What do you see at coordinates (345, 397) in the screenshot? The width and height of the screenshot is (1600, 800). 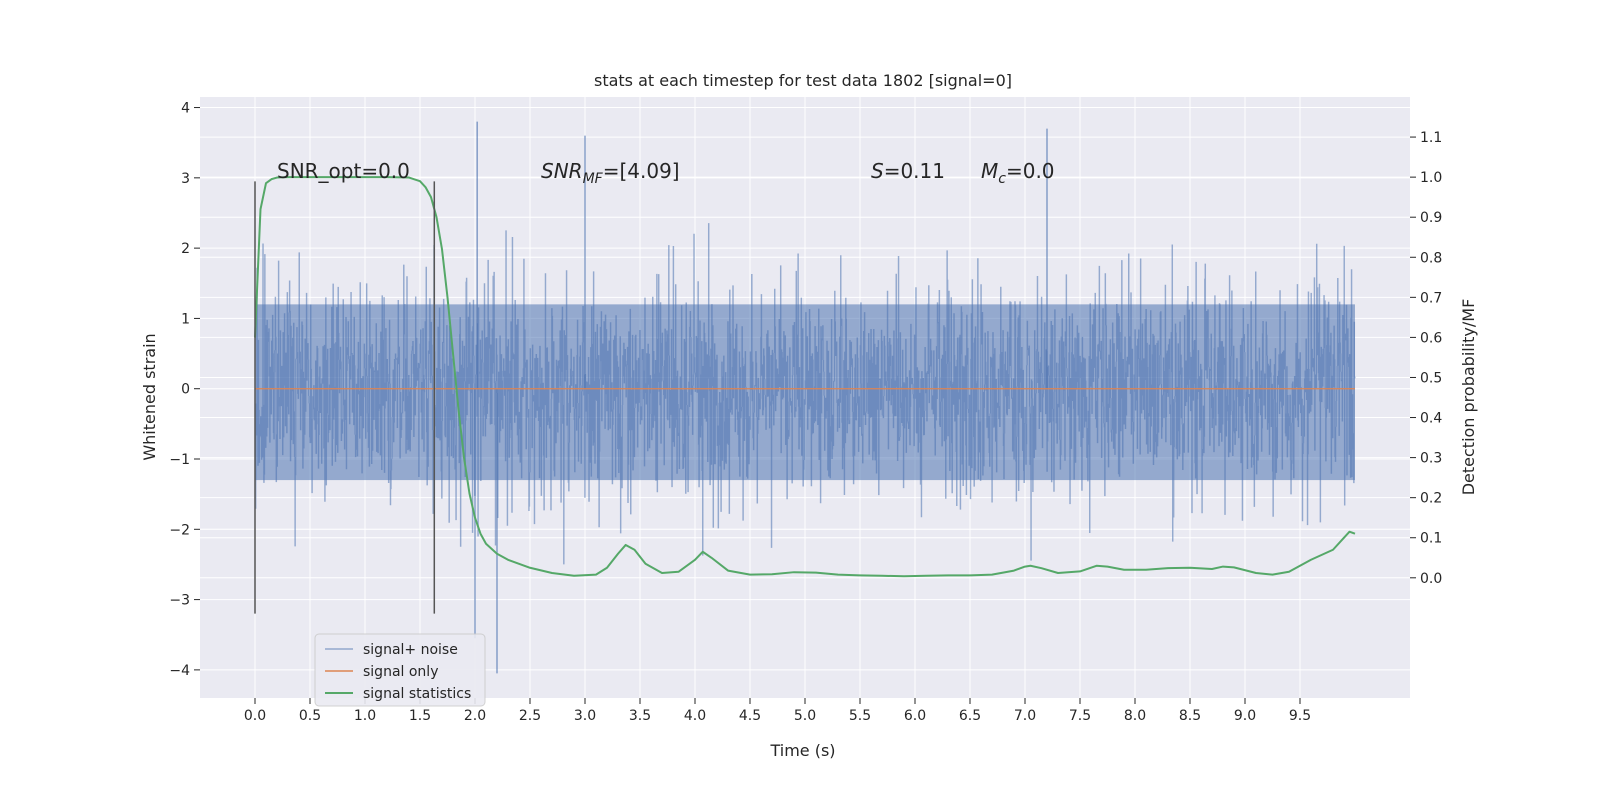 I see `vertical-markers` at bounding box center [345, 397].